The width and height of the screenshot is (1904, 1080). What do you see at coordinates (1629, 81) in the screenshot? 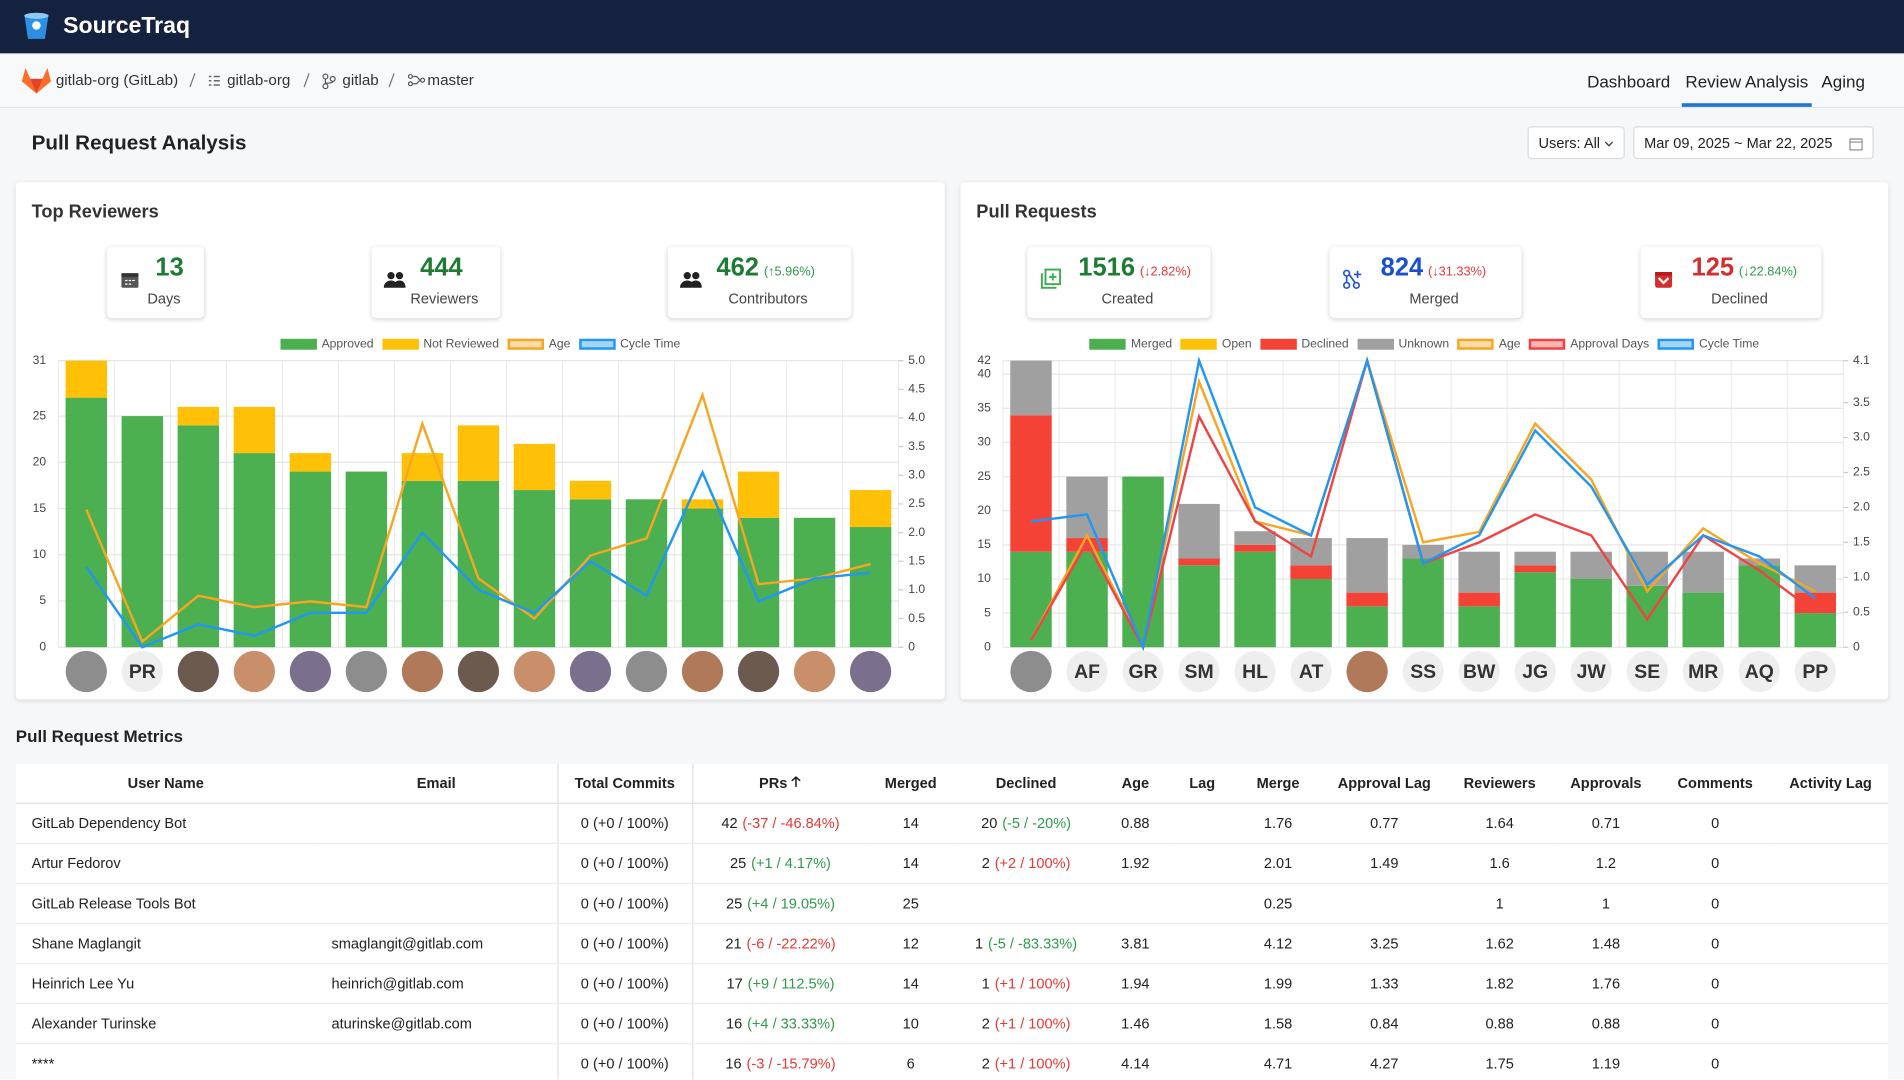
I see `nav-tab: Dashboard` at bounding box center [1629, 81].